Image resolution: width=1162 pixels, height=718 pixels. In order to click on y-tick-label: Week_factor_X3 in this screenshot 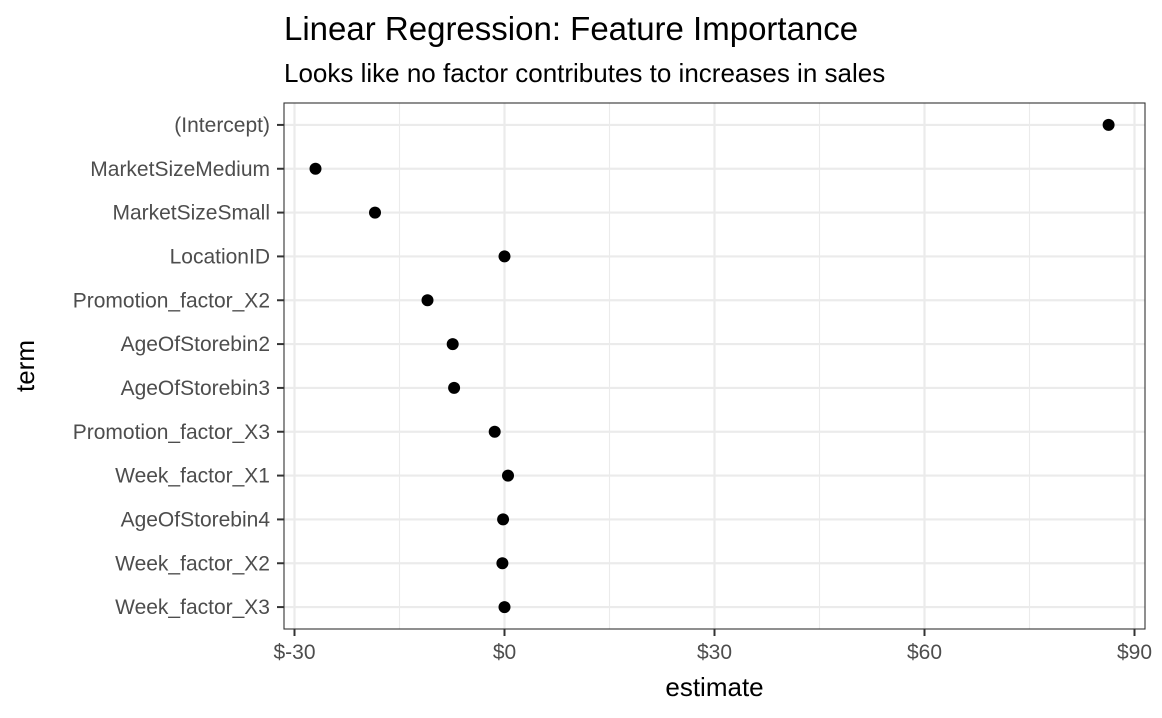, I will do `click(192, 607)`.